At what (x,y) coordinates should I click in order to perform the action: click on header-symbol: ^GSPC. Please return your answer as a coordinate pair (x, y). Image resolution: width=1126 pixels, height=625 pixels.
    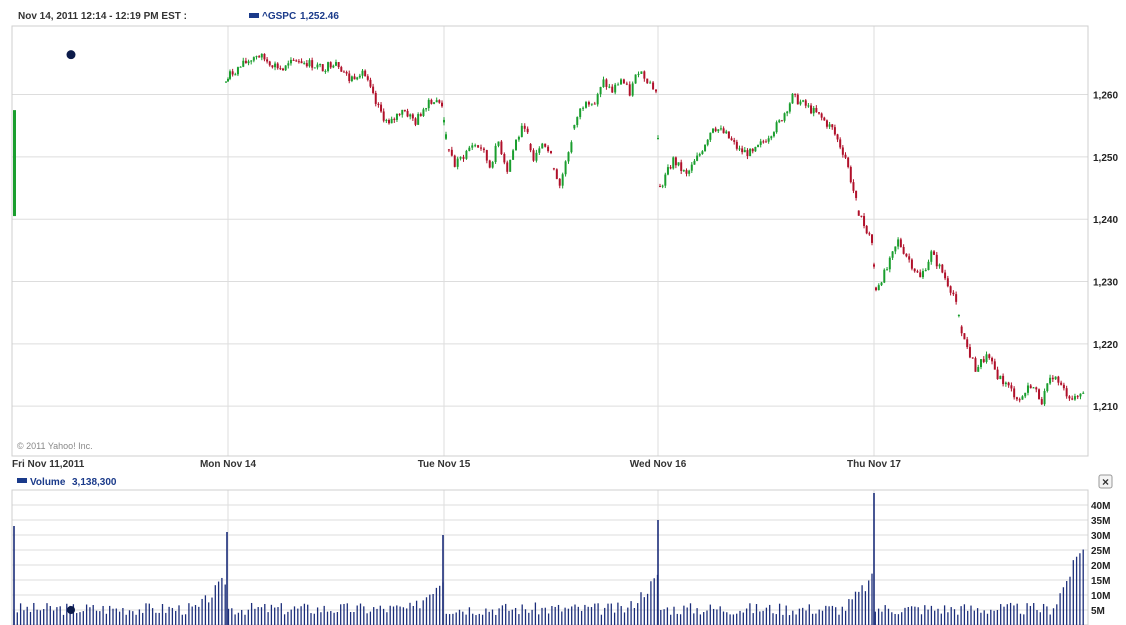
    Looking at the image, I should click on (279, 16).